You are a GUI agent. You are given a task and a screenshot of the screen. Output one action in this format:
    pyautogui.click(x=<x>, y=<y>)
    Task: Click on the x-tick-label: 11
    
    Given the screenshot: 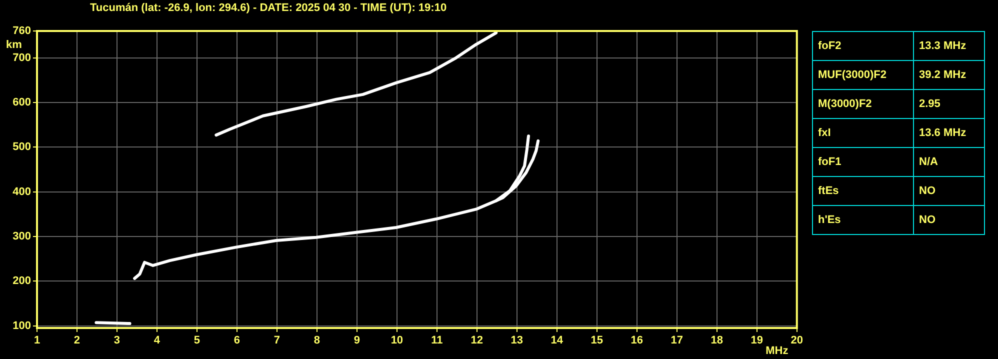 What is the action you would take?
    pyautogui.click(x=437, y=340)
    